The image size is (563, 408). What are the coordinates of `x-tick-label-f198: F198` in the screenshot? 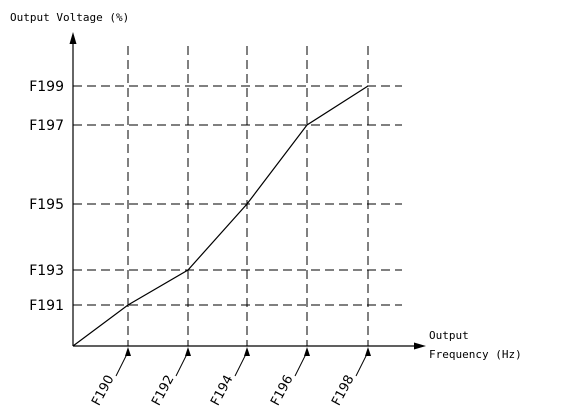 It's located at (343, 390).